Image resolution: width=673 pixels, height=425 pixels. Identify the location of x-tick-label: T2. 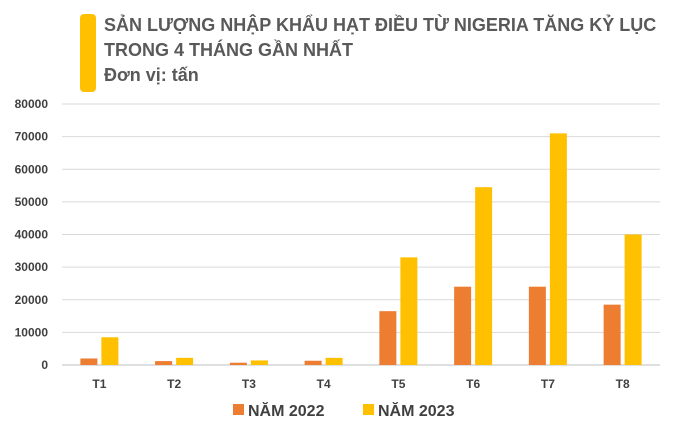
(174, 384).